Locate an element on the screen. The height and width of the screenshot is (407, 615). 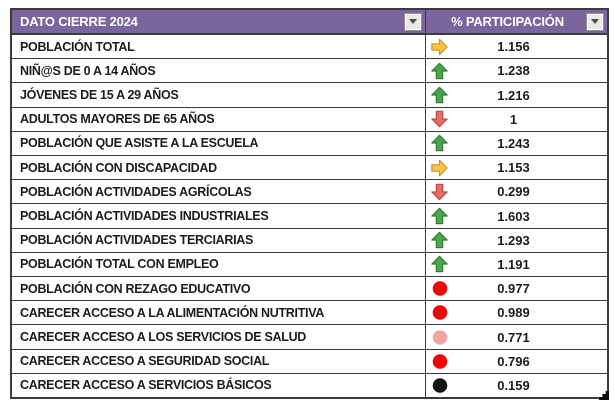
table-row: CARECER ACCESO A SEGURIDAD SOCIAL 0.796 is located at coordinates (309, 360).